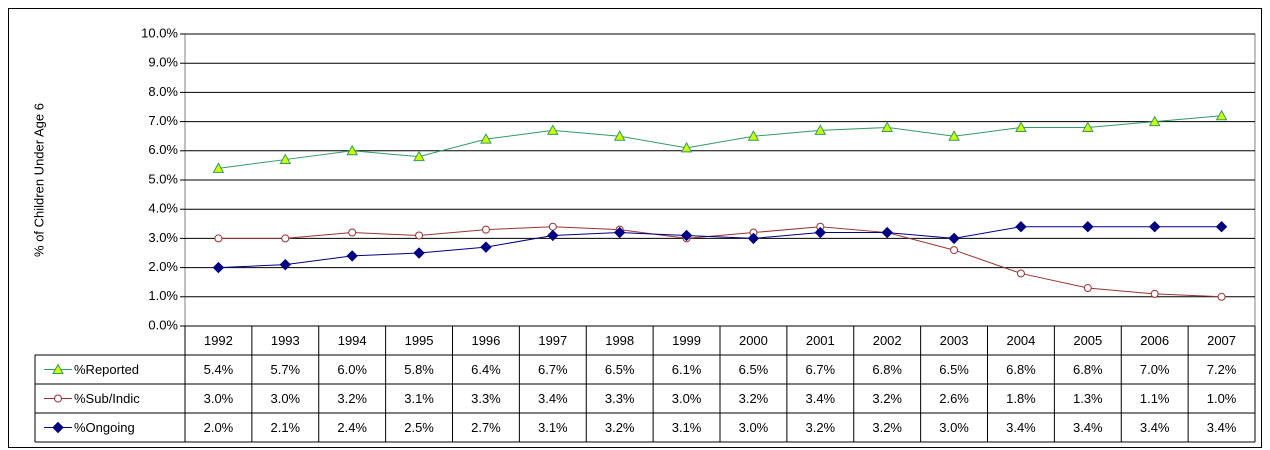 The height and width of the screenshot is (450, 1270). What do you see at coordinates (285, 340) in the screenshot?
I see `x-tick-label: 1993` at bounding box center [285, 340].